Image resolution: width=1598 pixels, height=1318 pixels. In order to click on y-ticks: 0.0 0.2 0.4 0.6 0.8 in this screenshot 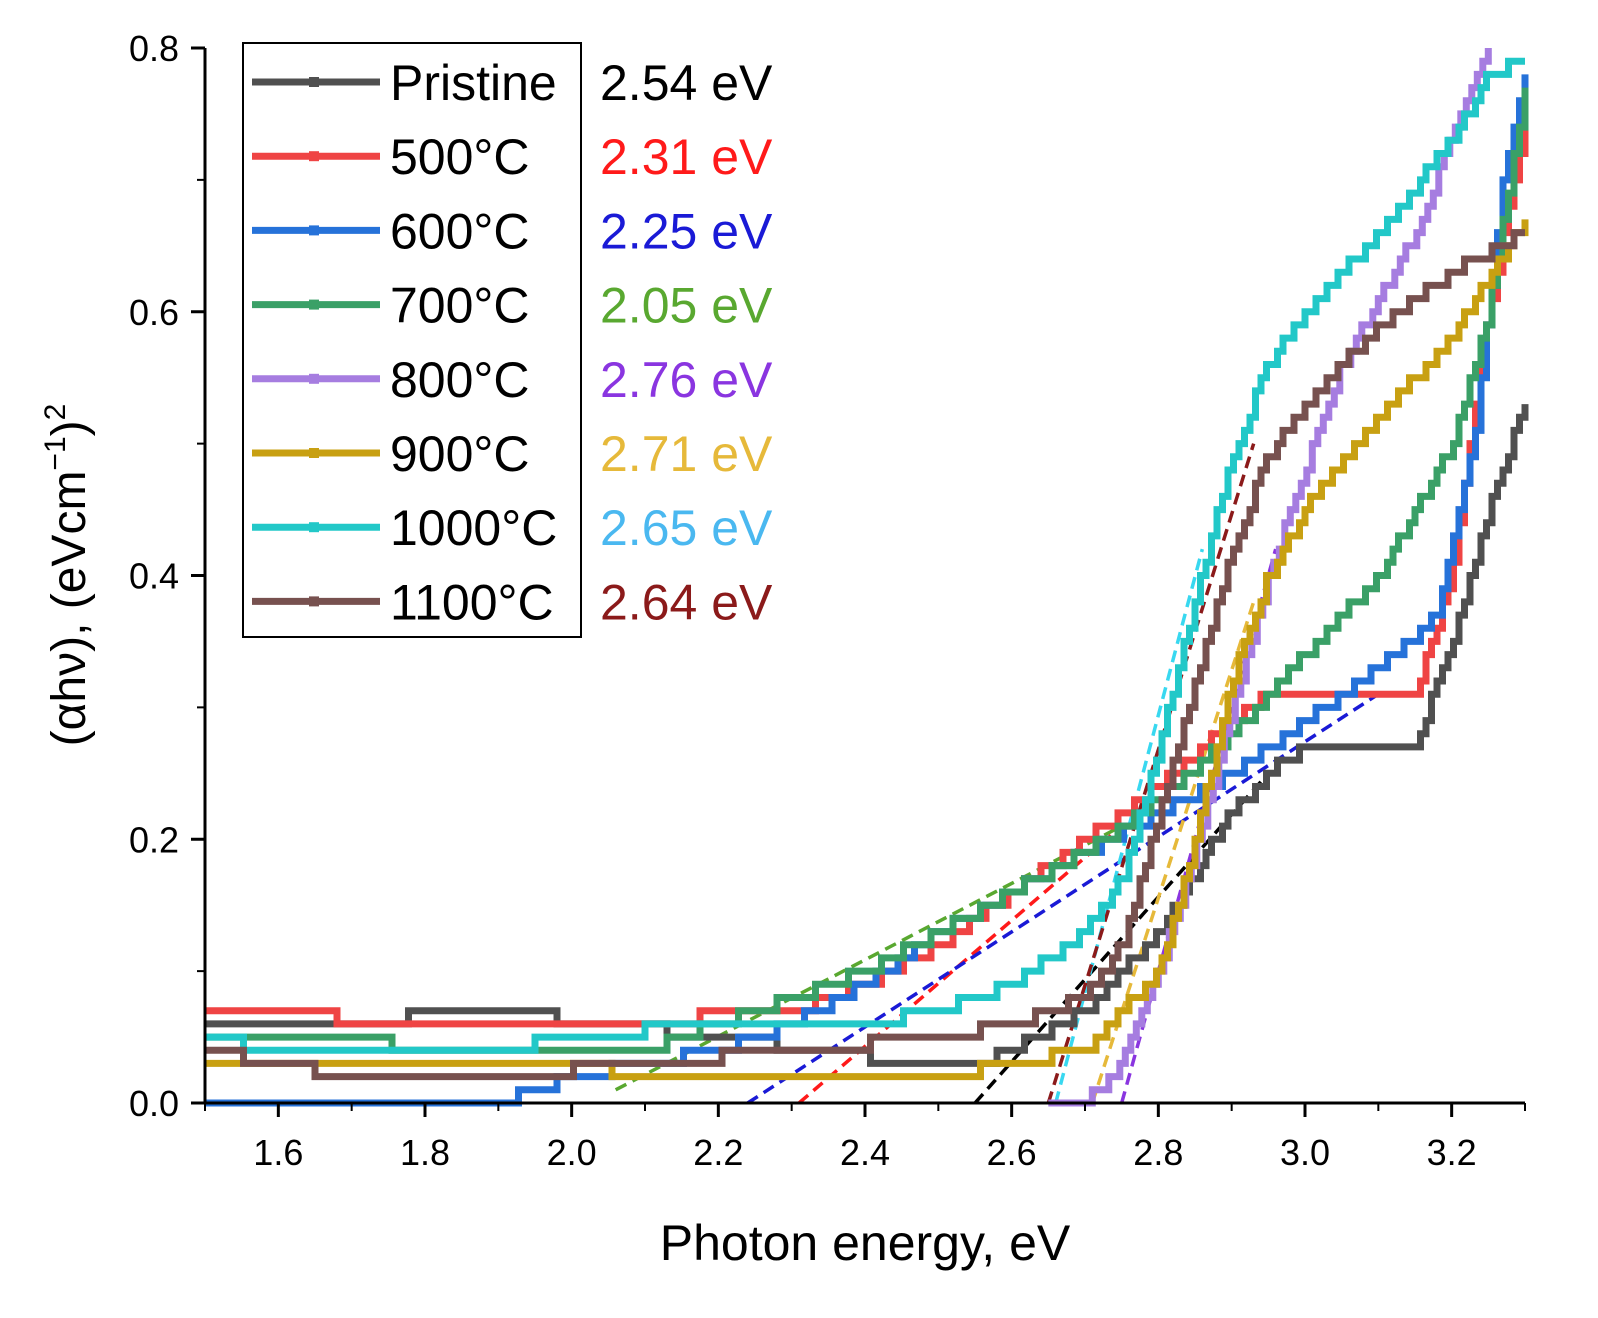, I will do `click(167, 576)`.